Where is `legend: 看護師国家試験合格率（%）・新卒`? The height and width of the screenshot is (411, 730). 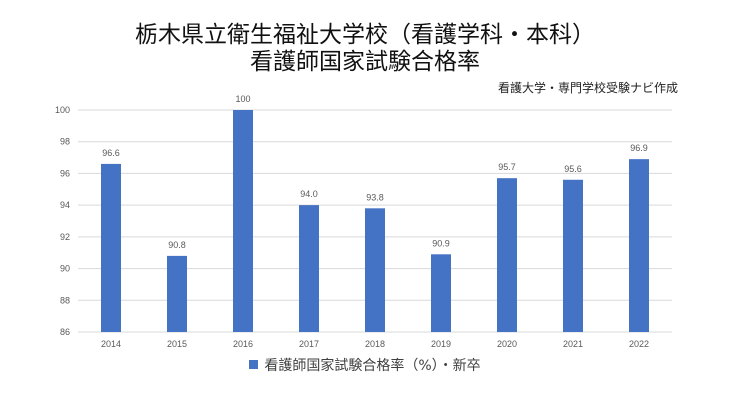 legend: 看護師国家試験合格率（%）・新卒 is located at coordinates (365, 365).